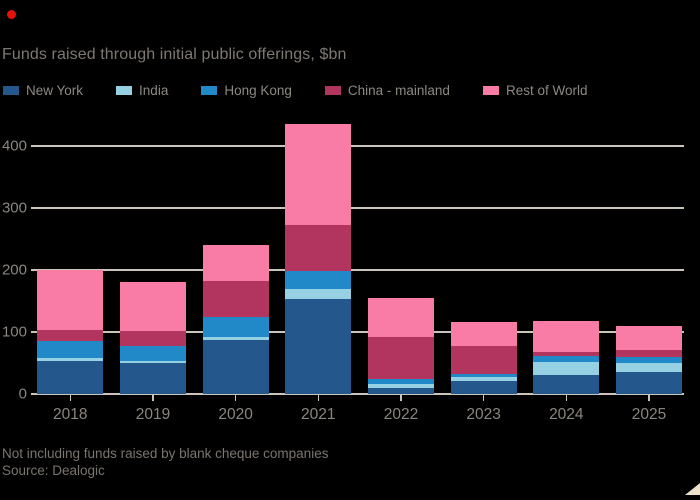  Describe the element at coordinates (318, 346) in the screenshot. I see `bar-segment-2021-new-york` at that location.